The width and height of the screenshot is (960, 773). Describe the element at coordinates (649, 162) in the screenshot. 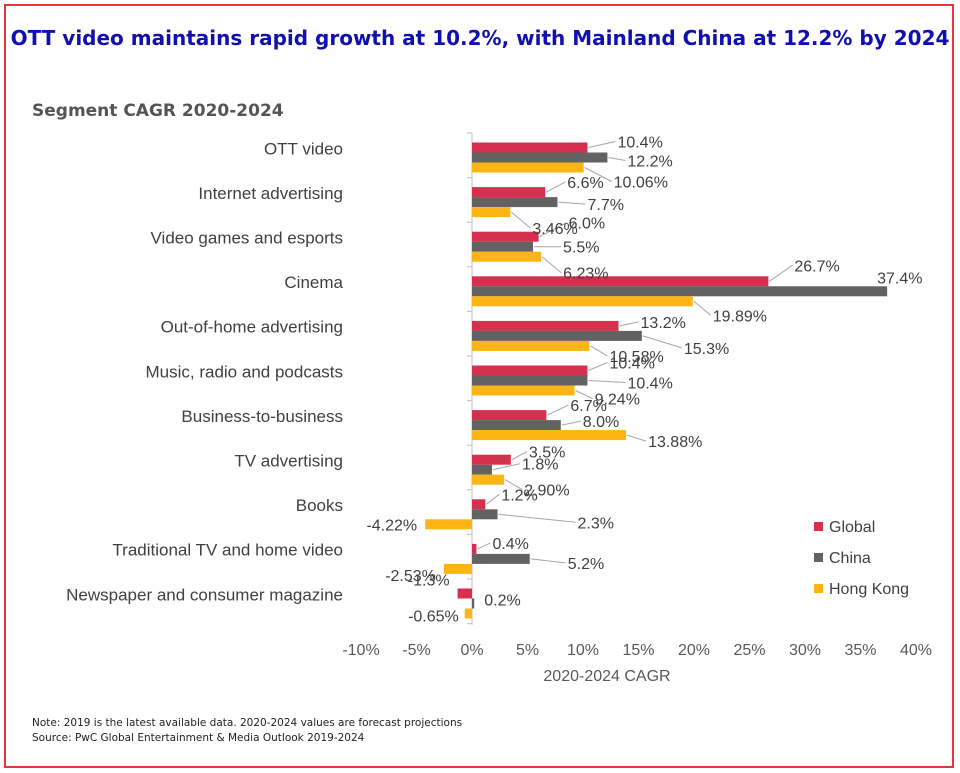

I see `data-label: 12.2%` at that location.